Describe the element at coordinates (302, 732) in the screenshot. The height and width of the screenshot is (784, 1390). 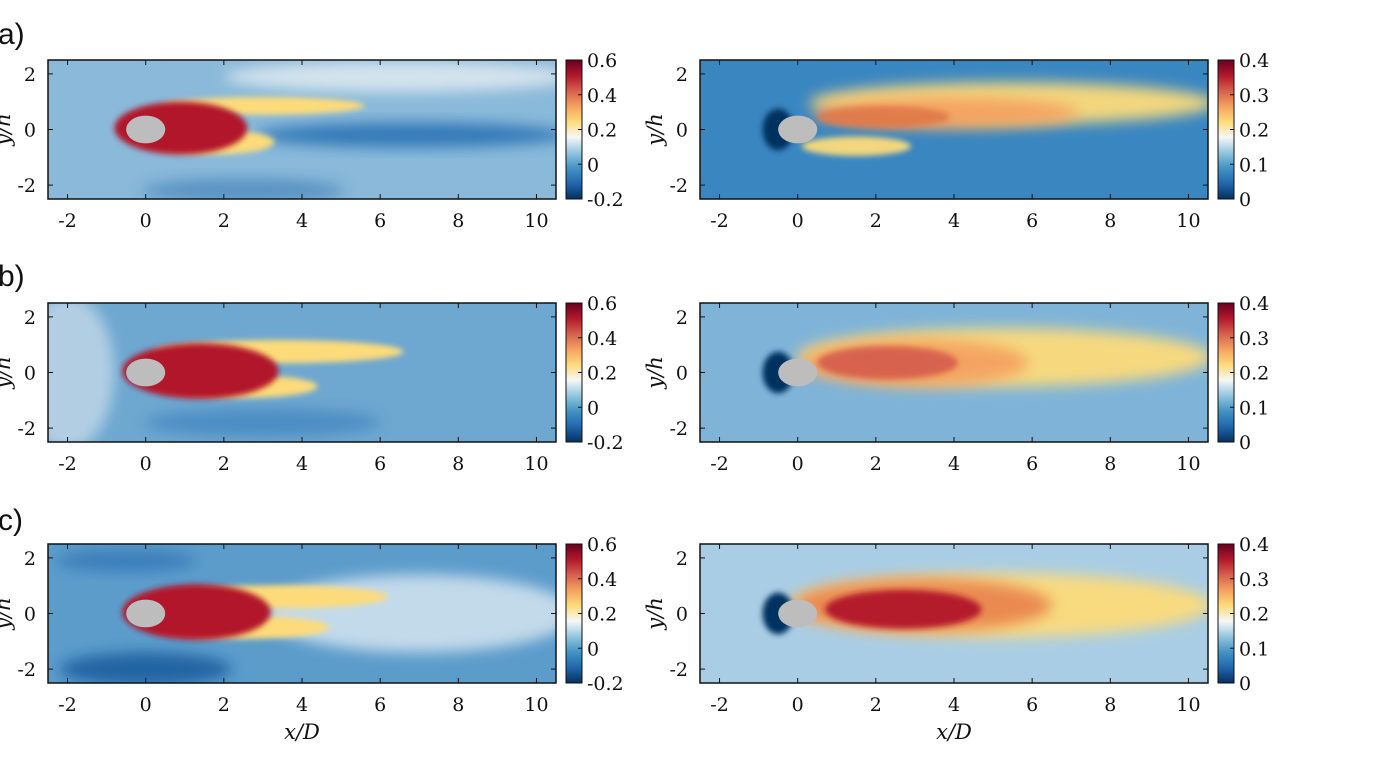
I see `x-axis-label: x/D` at that location.